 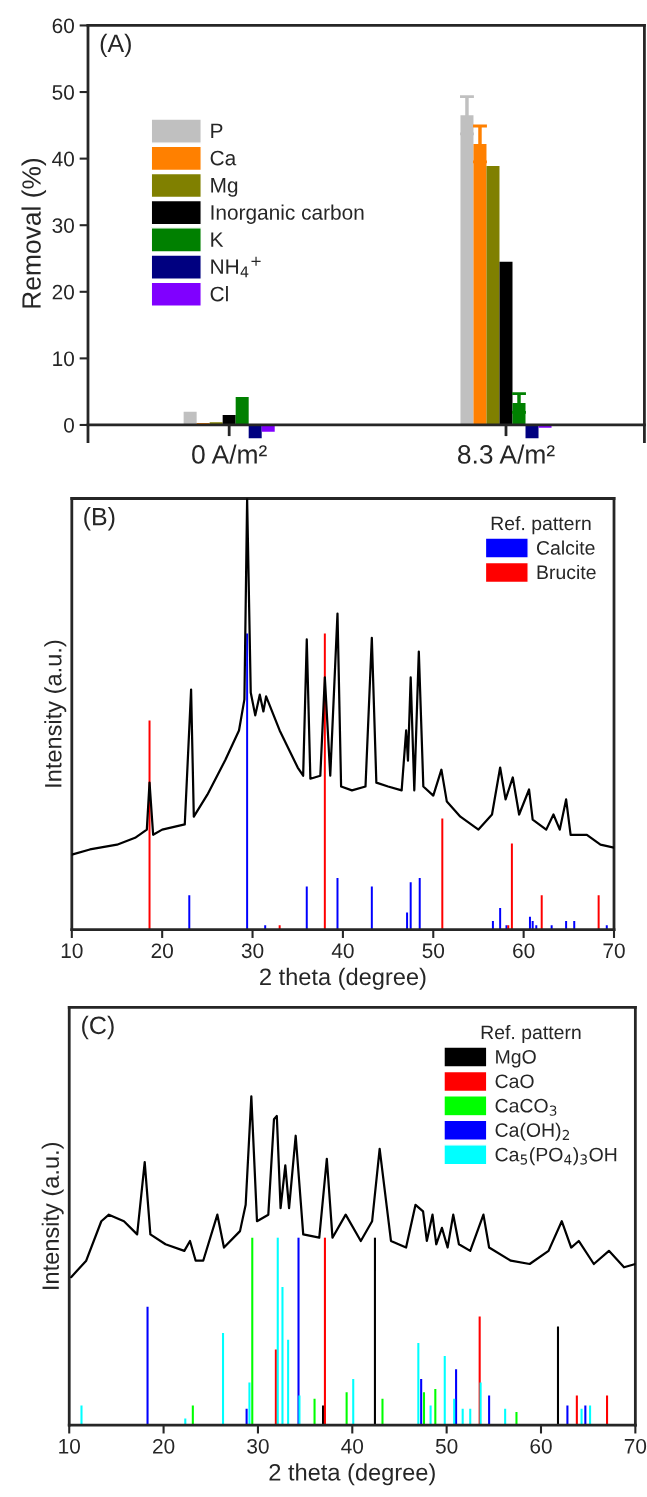 What do you see at coordinates (63, 359) in the screenshot?
I see `y-tick-label: 10` at bounding box center [63, 359].